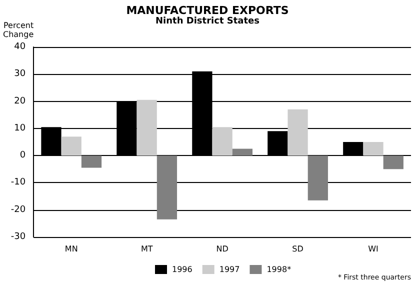  Describe the element at coordinates (146, 249) in the screenshot. I see `x-tick-label: MT` at that location.